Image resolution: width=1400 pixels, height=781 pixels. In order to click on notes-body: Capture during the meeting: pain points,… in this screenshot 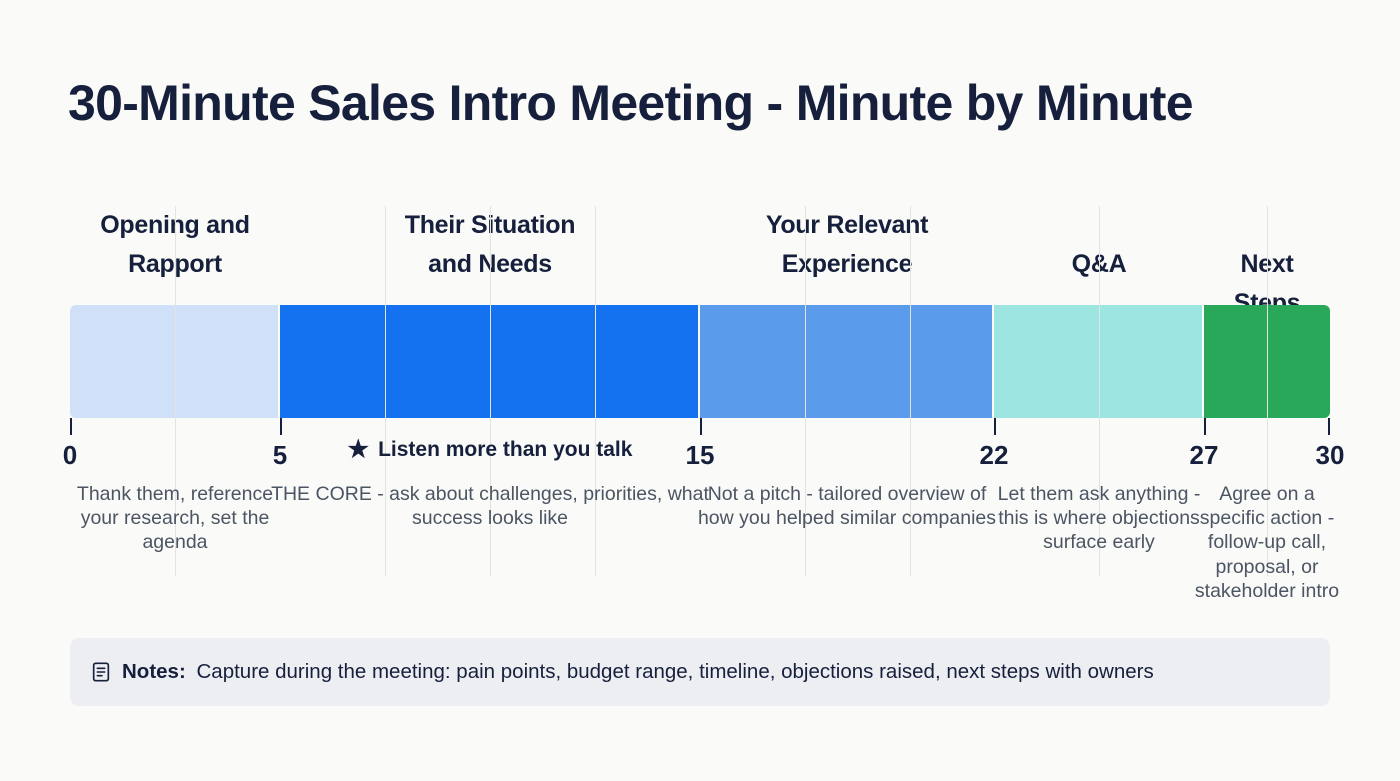, I will do `click(675, 671)`.